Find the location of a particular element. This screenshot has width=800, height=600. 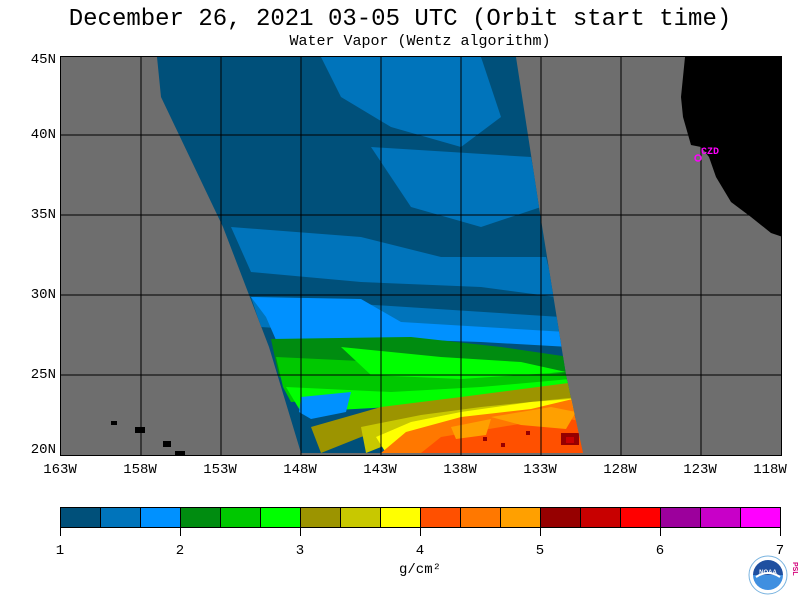

coastline-land is located at coordinates (731, 147).